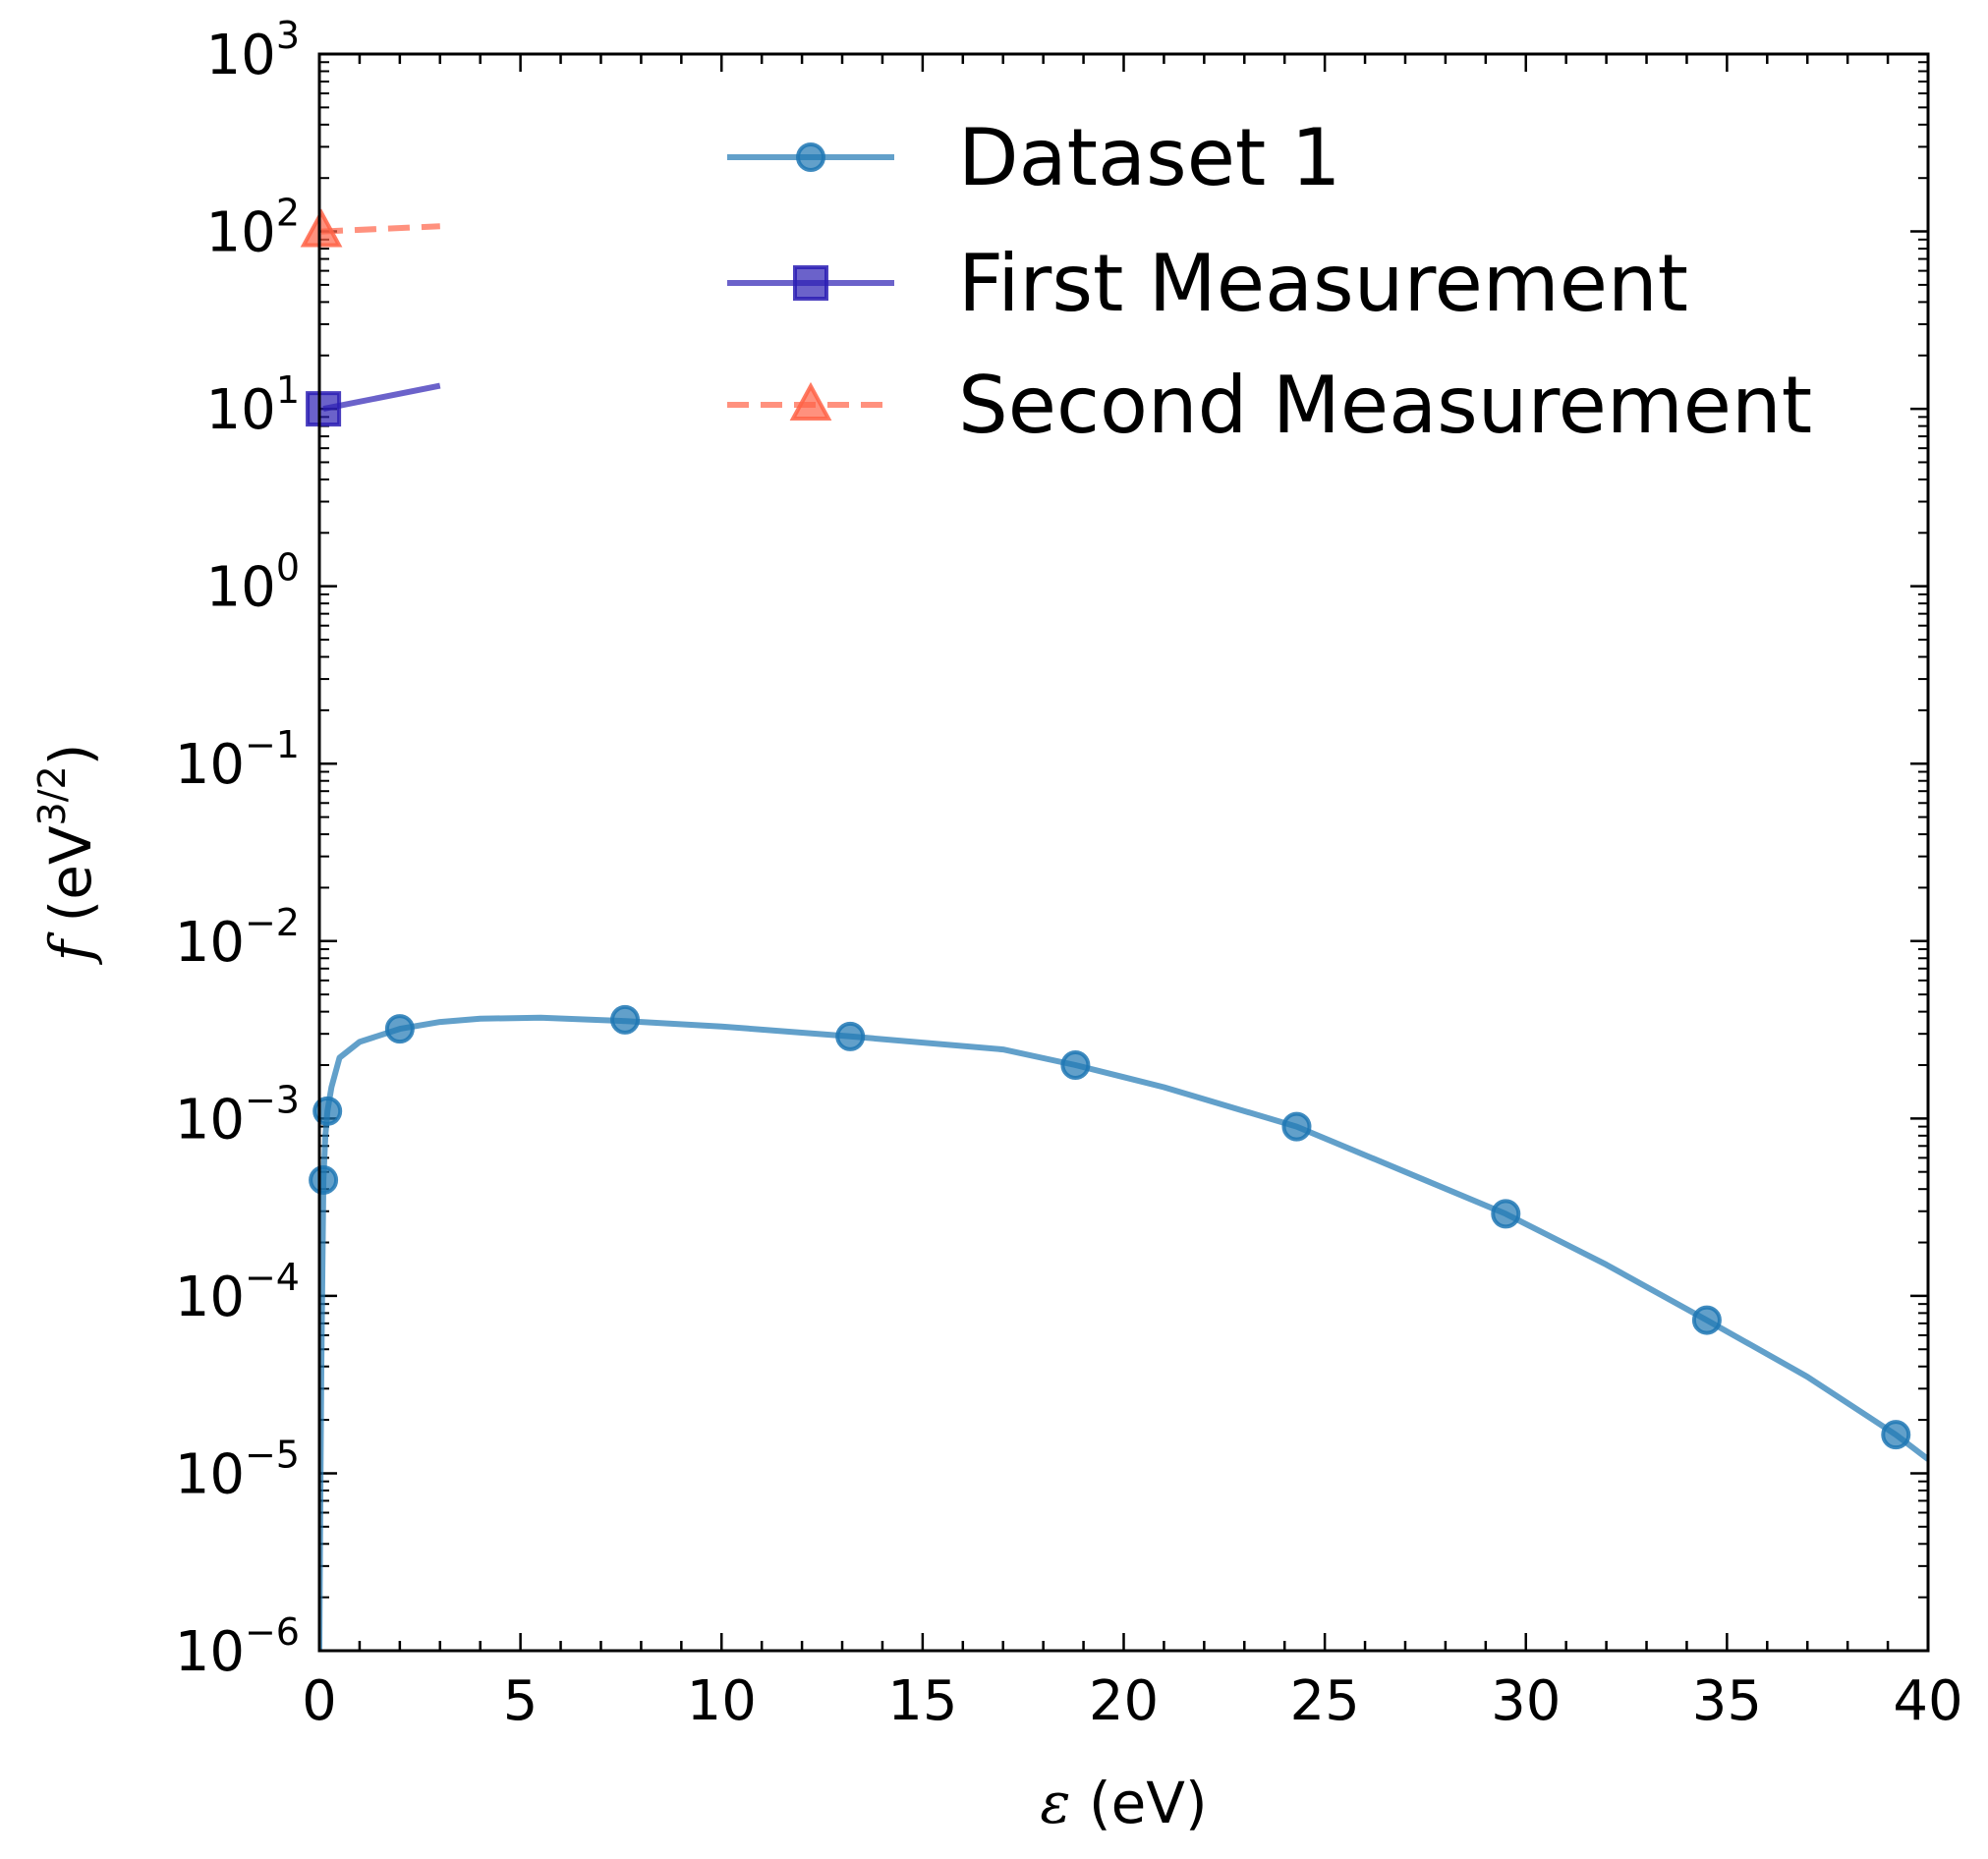  What do you see at coordinates (67, 855) in the screenshot?
I see `y-axis-title: f (eV3/2)` at bounding box center [67, 855].